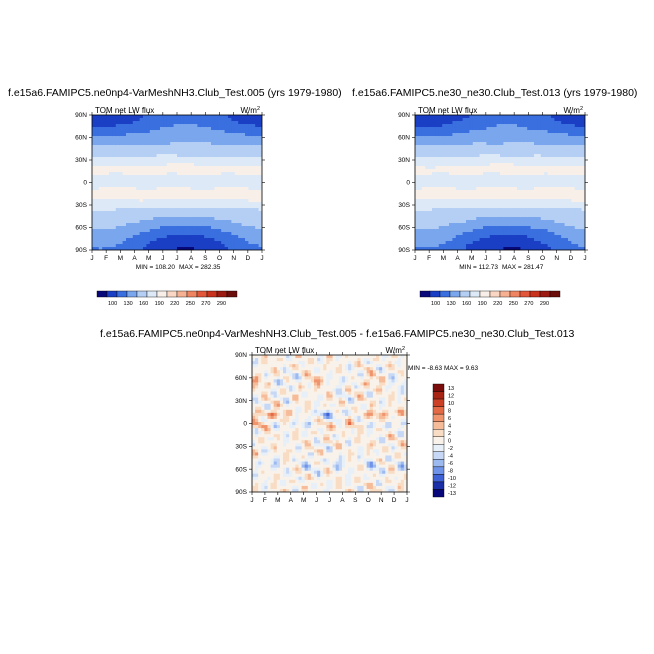 The image size is (654, 654). I want to click on colorbar-box, so click(132, 294).